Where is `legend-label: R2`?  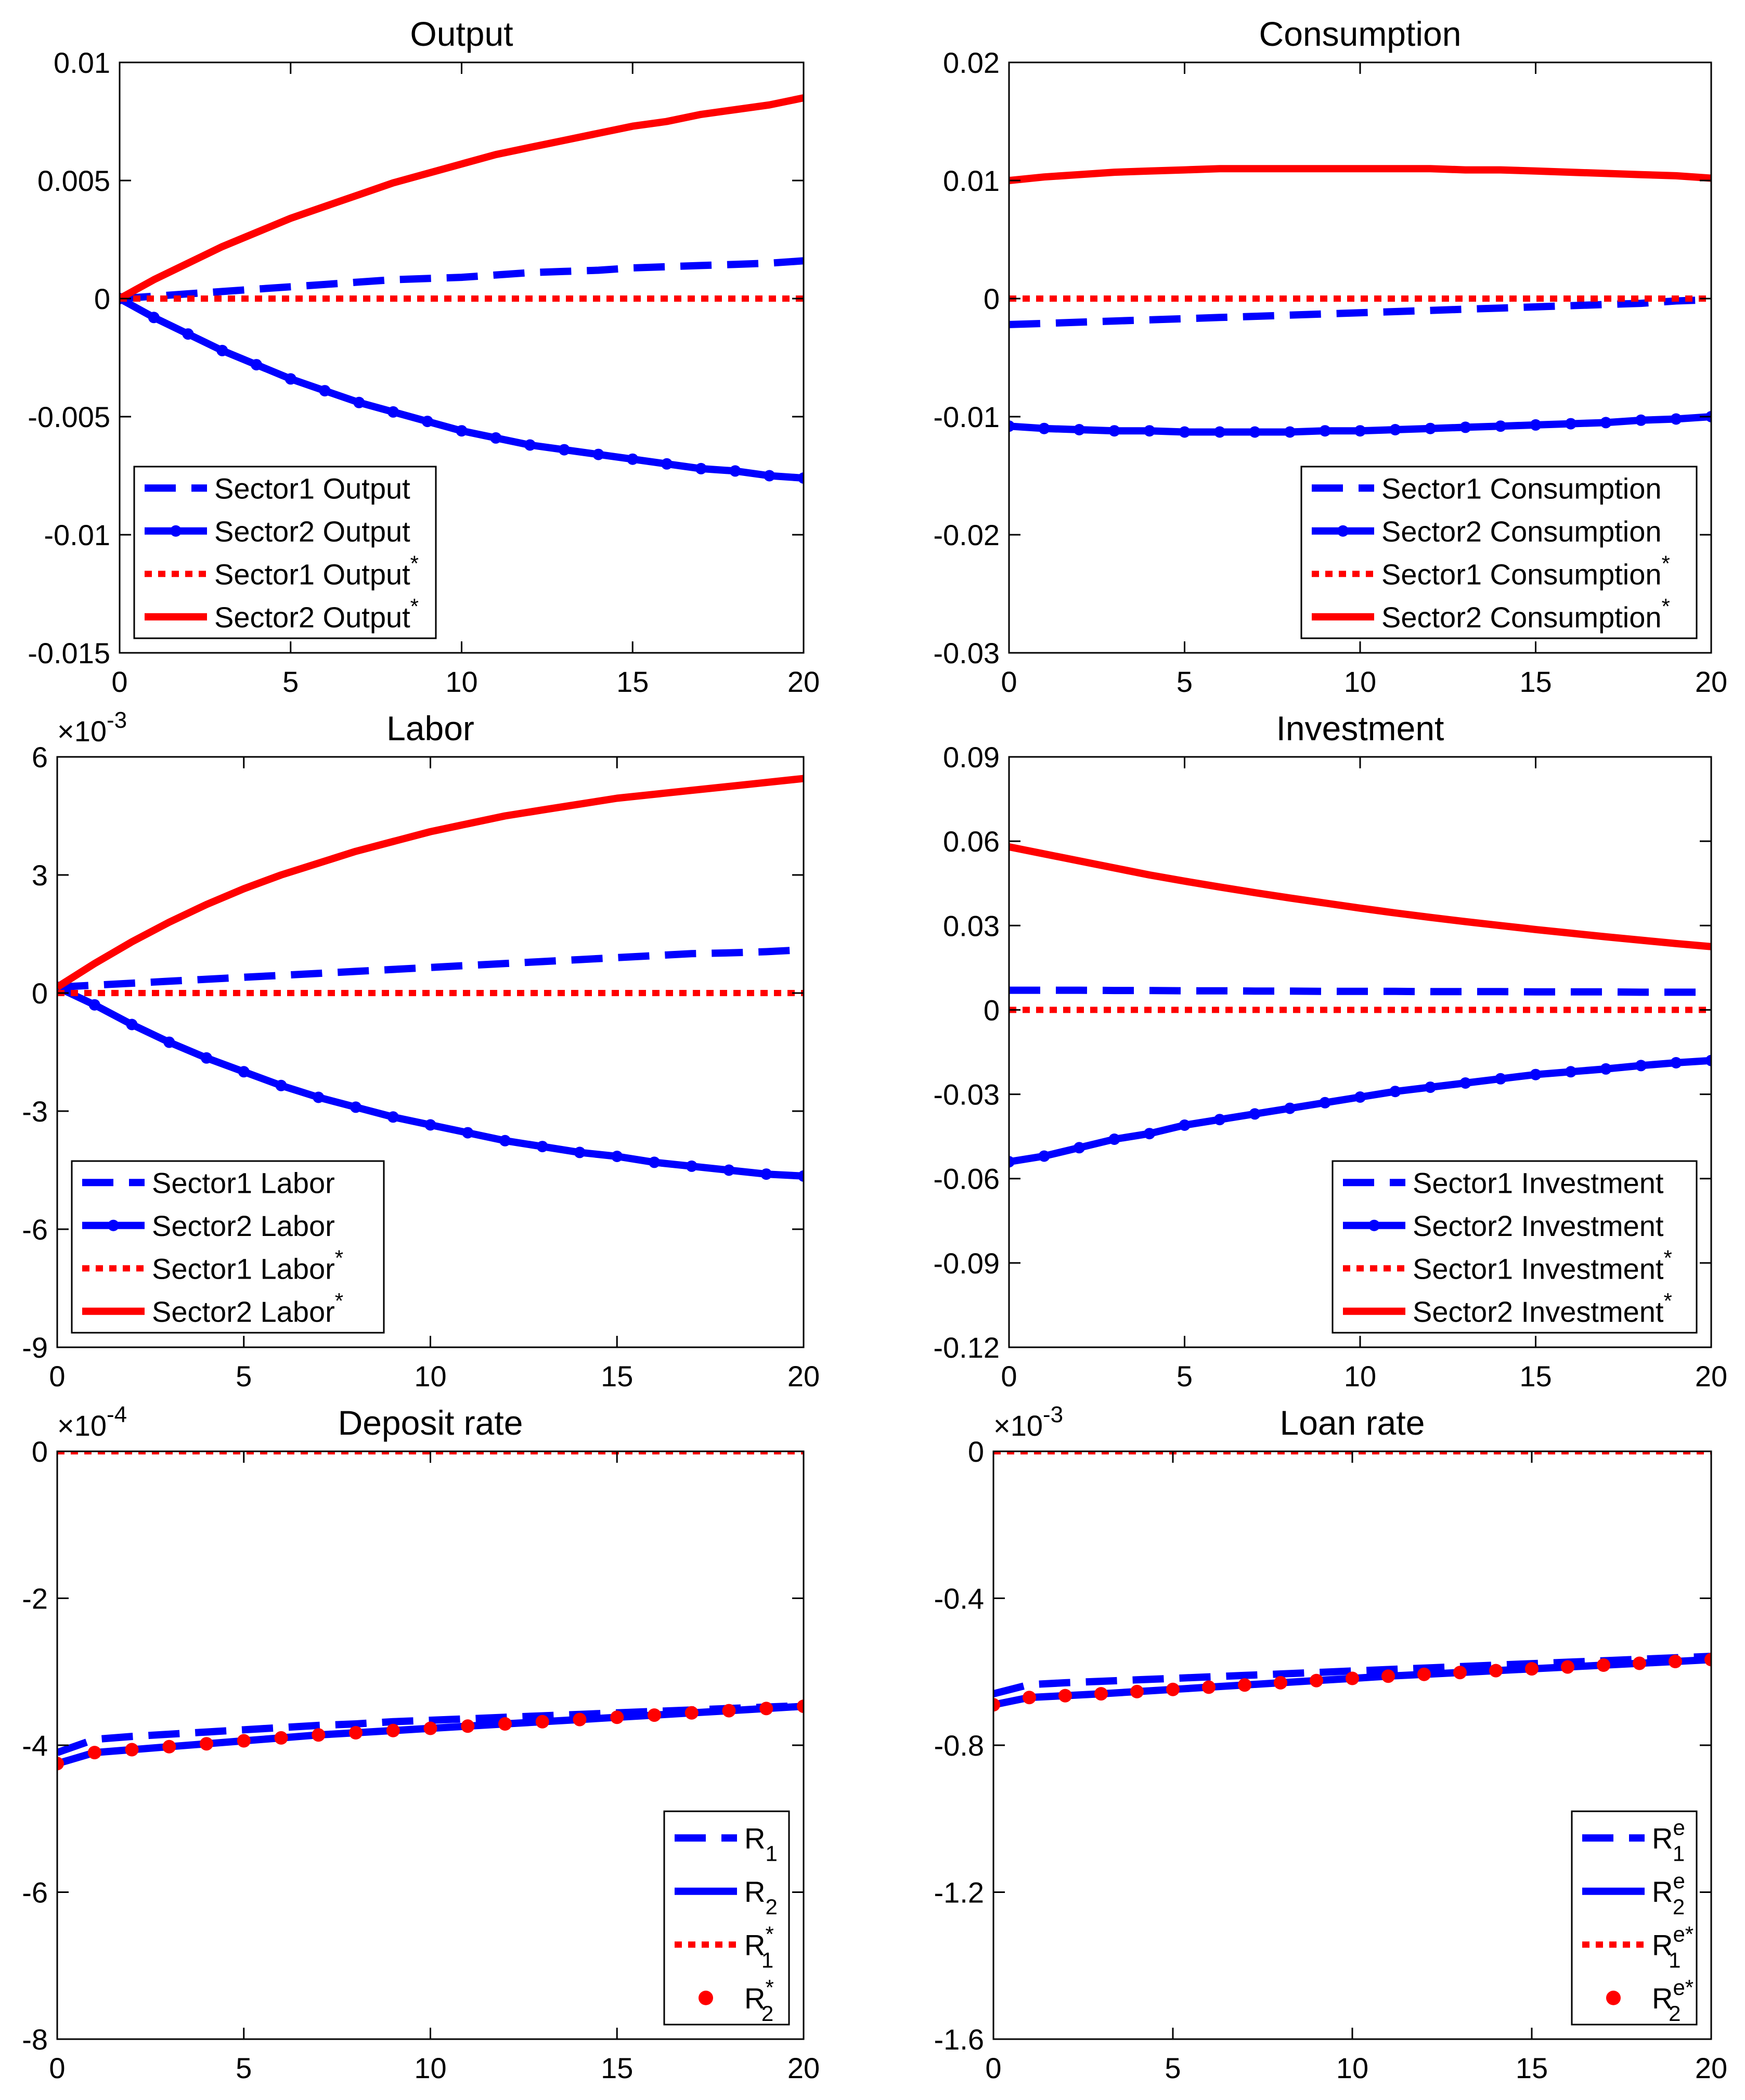
legend-label: R2 is located at coordinates (761, 1897).